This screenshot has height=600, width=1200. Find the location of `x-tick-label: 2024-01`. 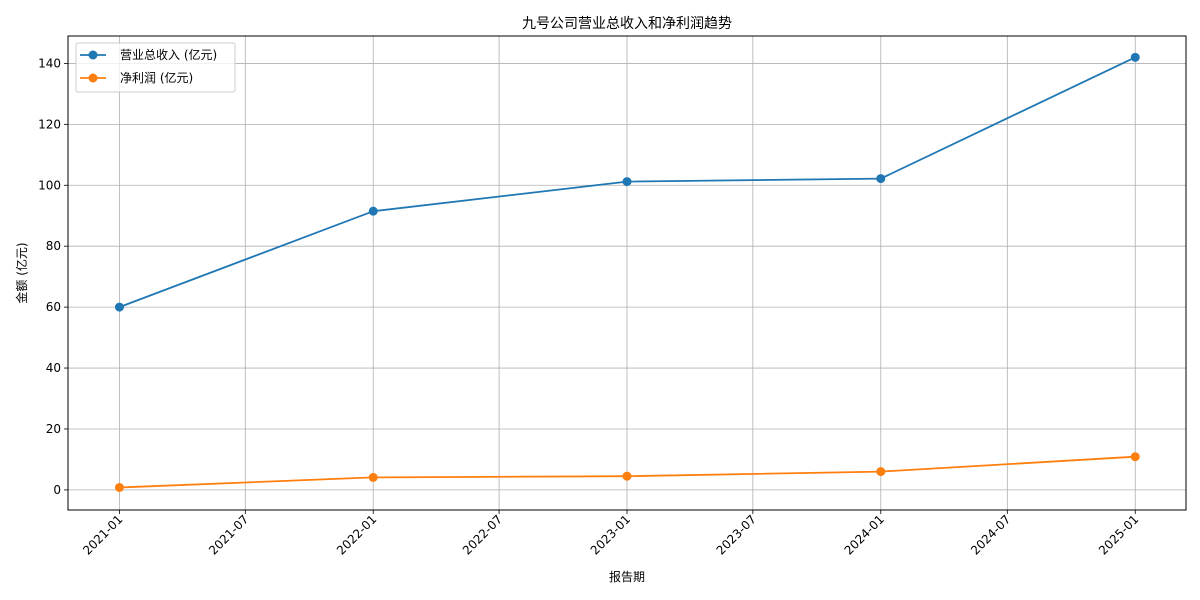

x-tick-label: 2024-01 is located at coordinates (864, 534).